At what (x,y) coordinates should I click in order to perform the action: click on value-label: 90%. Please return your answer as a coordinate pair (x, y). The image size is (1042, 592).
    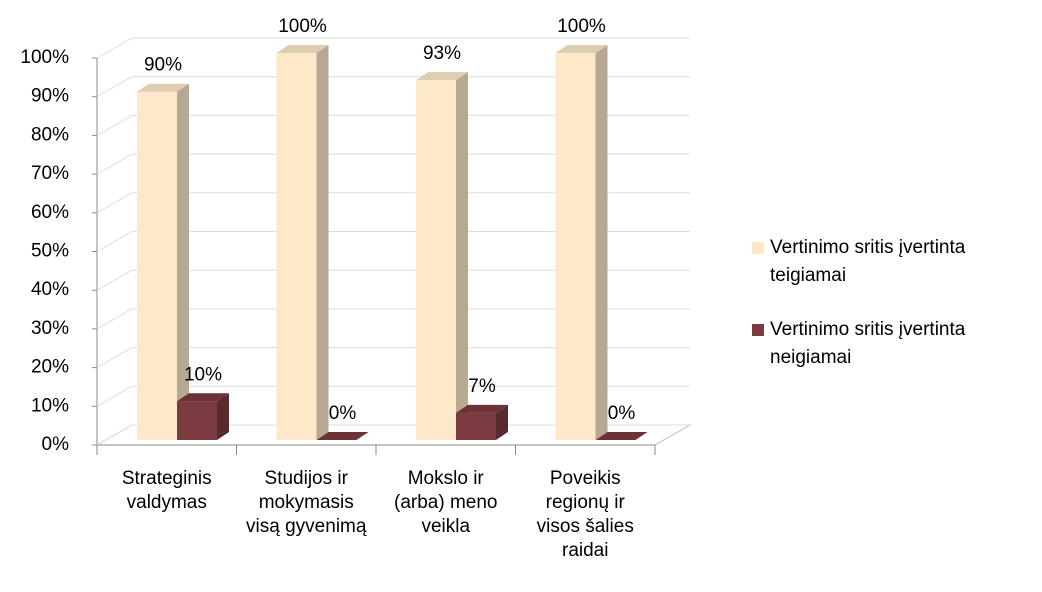
    Looking at the image, I should click on (163, 65).